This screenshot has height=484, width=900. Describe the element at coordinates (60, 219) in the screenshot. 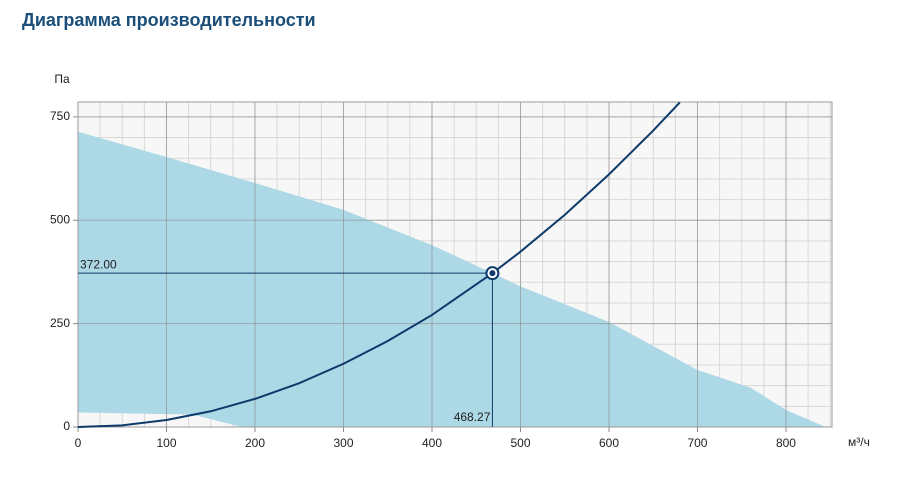

I see `y-tick-label: 500` at that location.